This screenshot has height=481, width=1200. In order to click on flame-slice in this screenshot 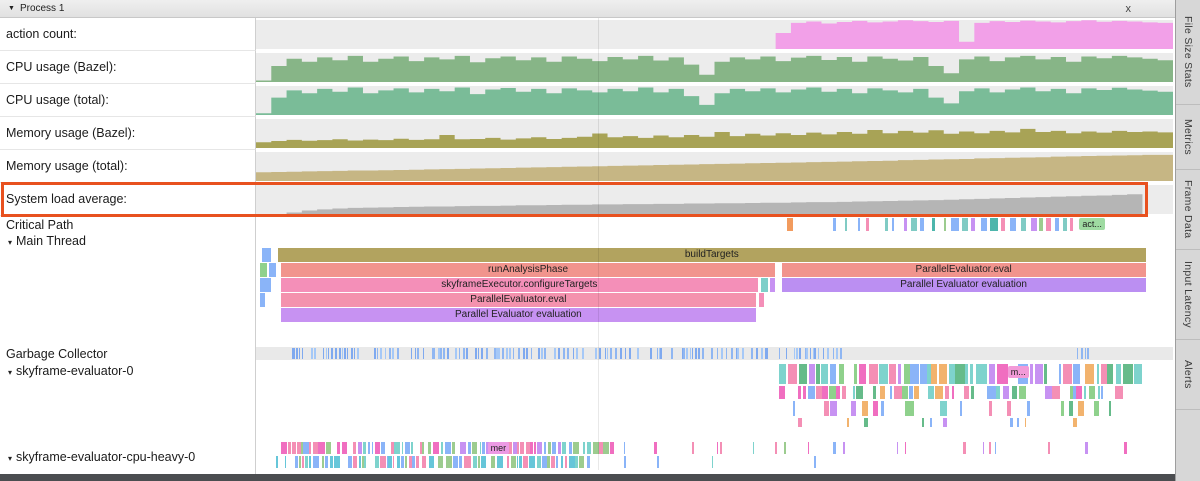, I will do `click(764, 285)`.